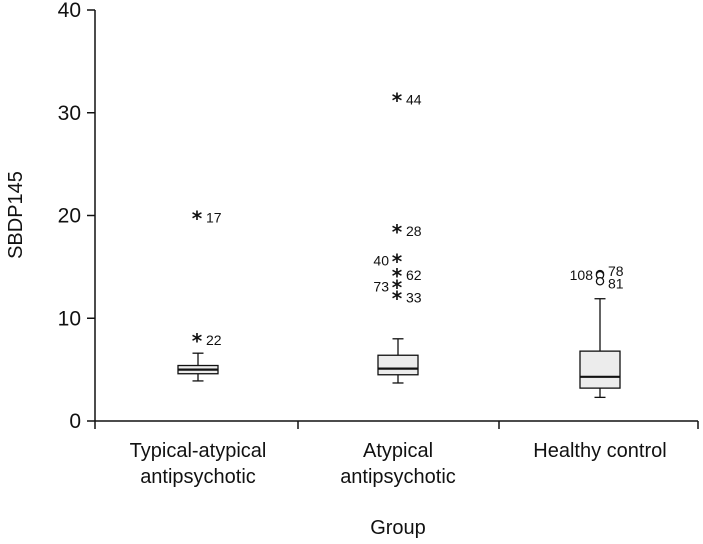 Image resolution: width=703 pixels, height=544 pixels. I want to click on outlier-label: 22, so click(214, 340).